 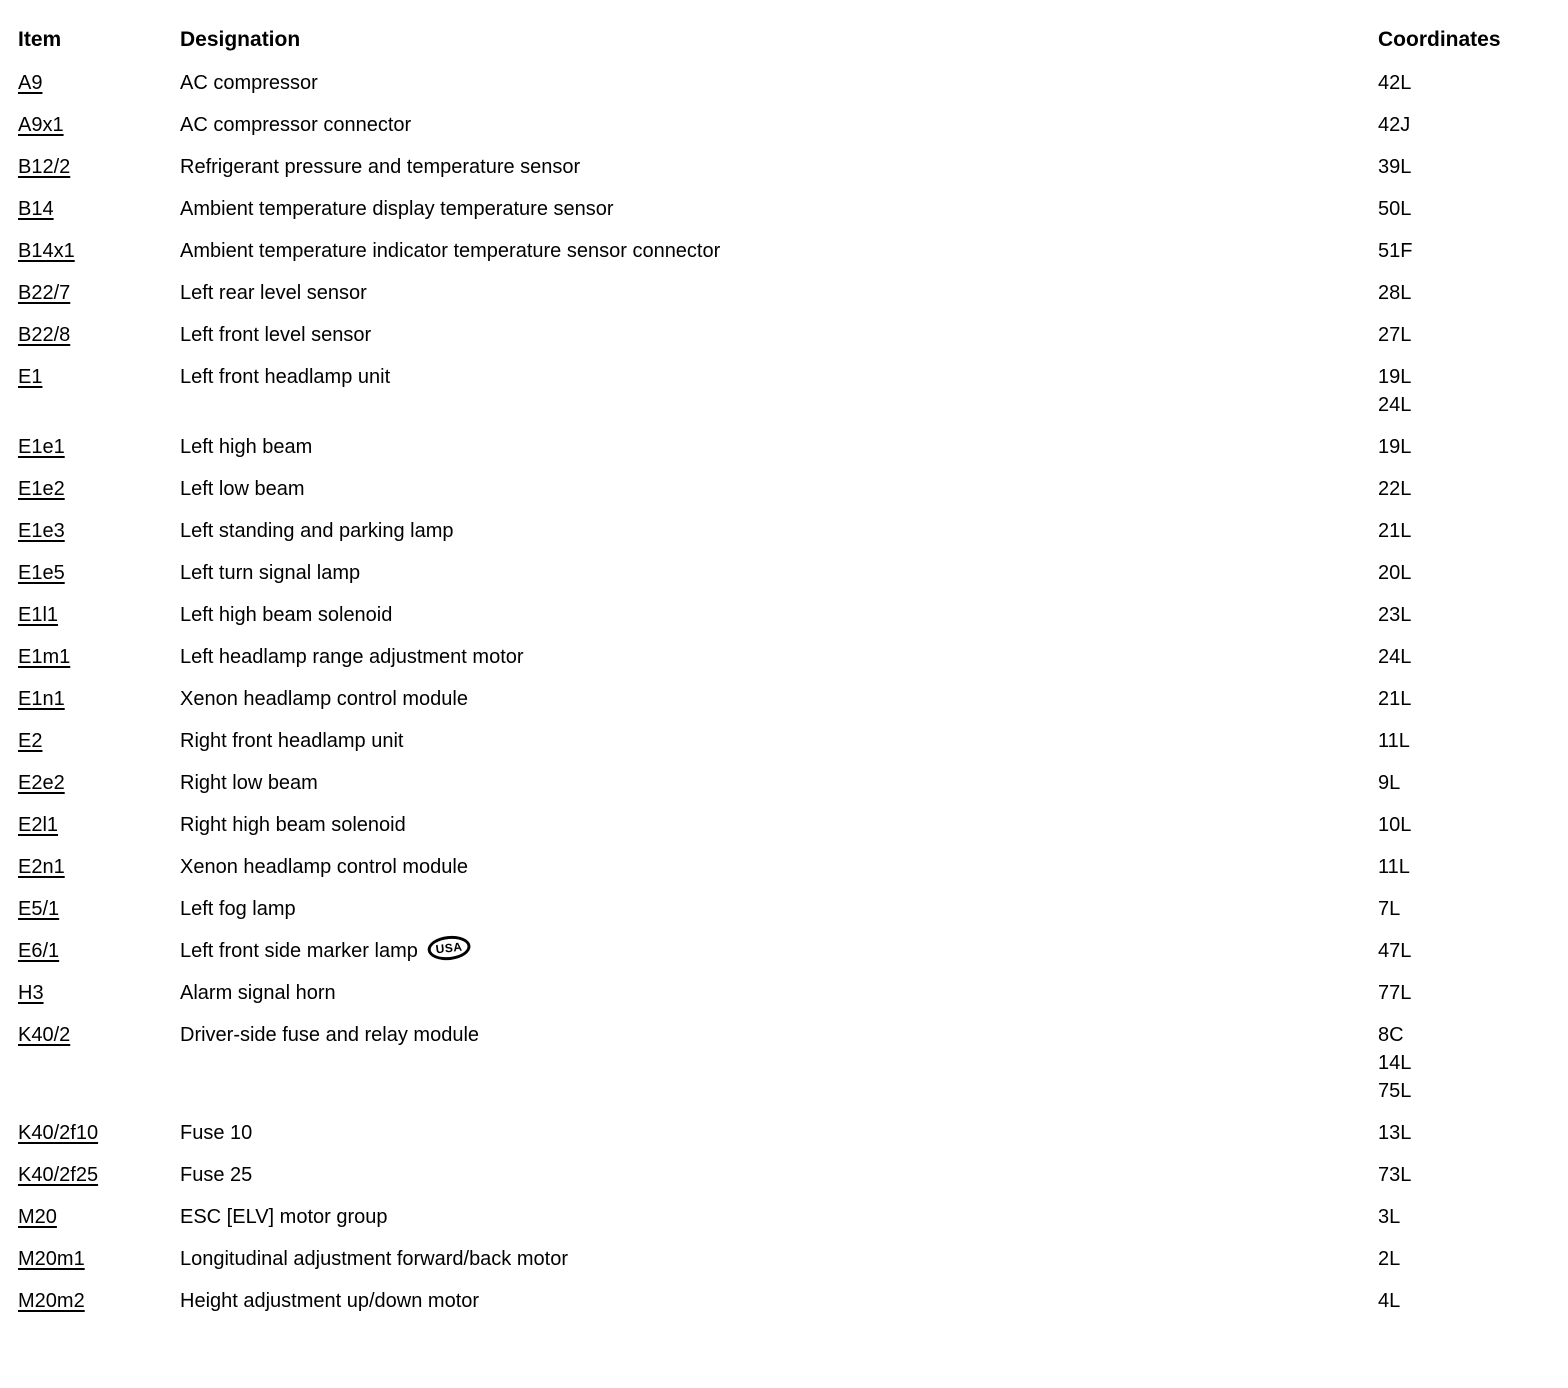 What do you see at coordinates (38, 615) in the screenshot?
I see `item-link: E1l1` at bounding box center [38, 615].